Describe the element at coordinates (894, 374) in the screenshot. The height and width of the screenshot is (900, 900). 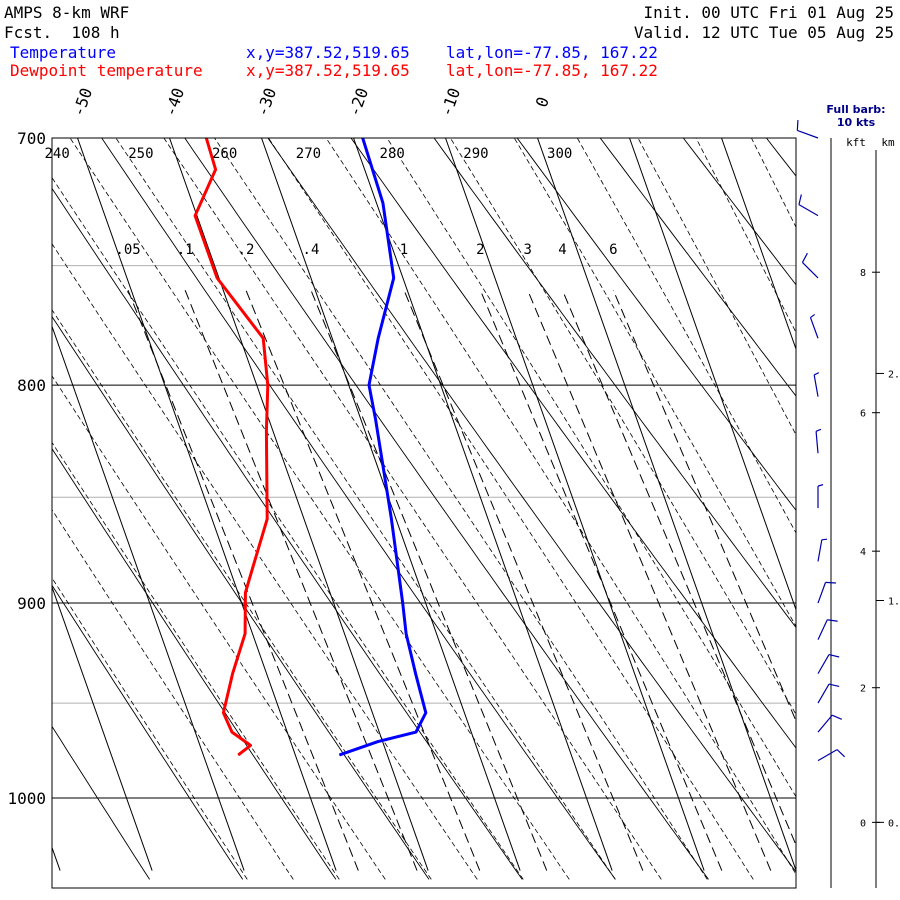
I see `km-tick-label: 2.` at that location.